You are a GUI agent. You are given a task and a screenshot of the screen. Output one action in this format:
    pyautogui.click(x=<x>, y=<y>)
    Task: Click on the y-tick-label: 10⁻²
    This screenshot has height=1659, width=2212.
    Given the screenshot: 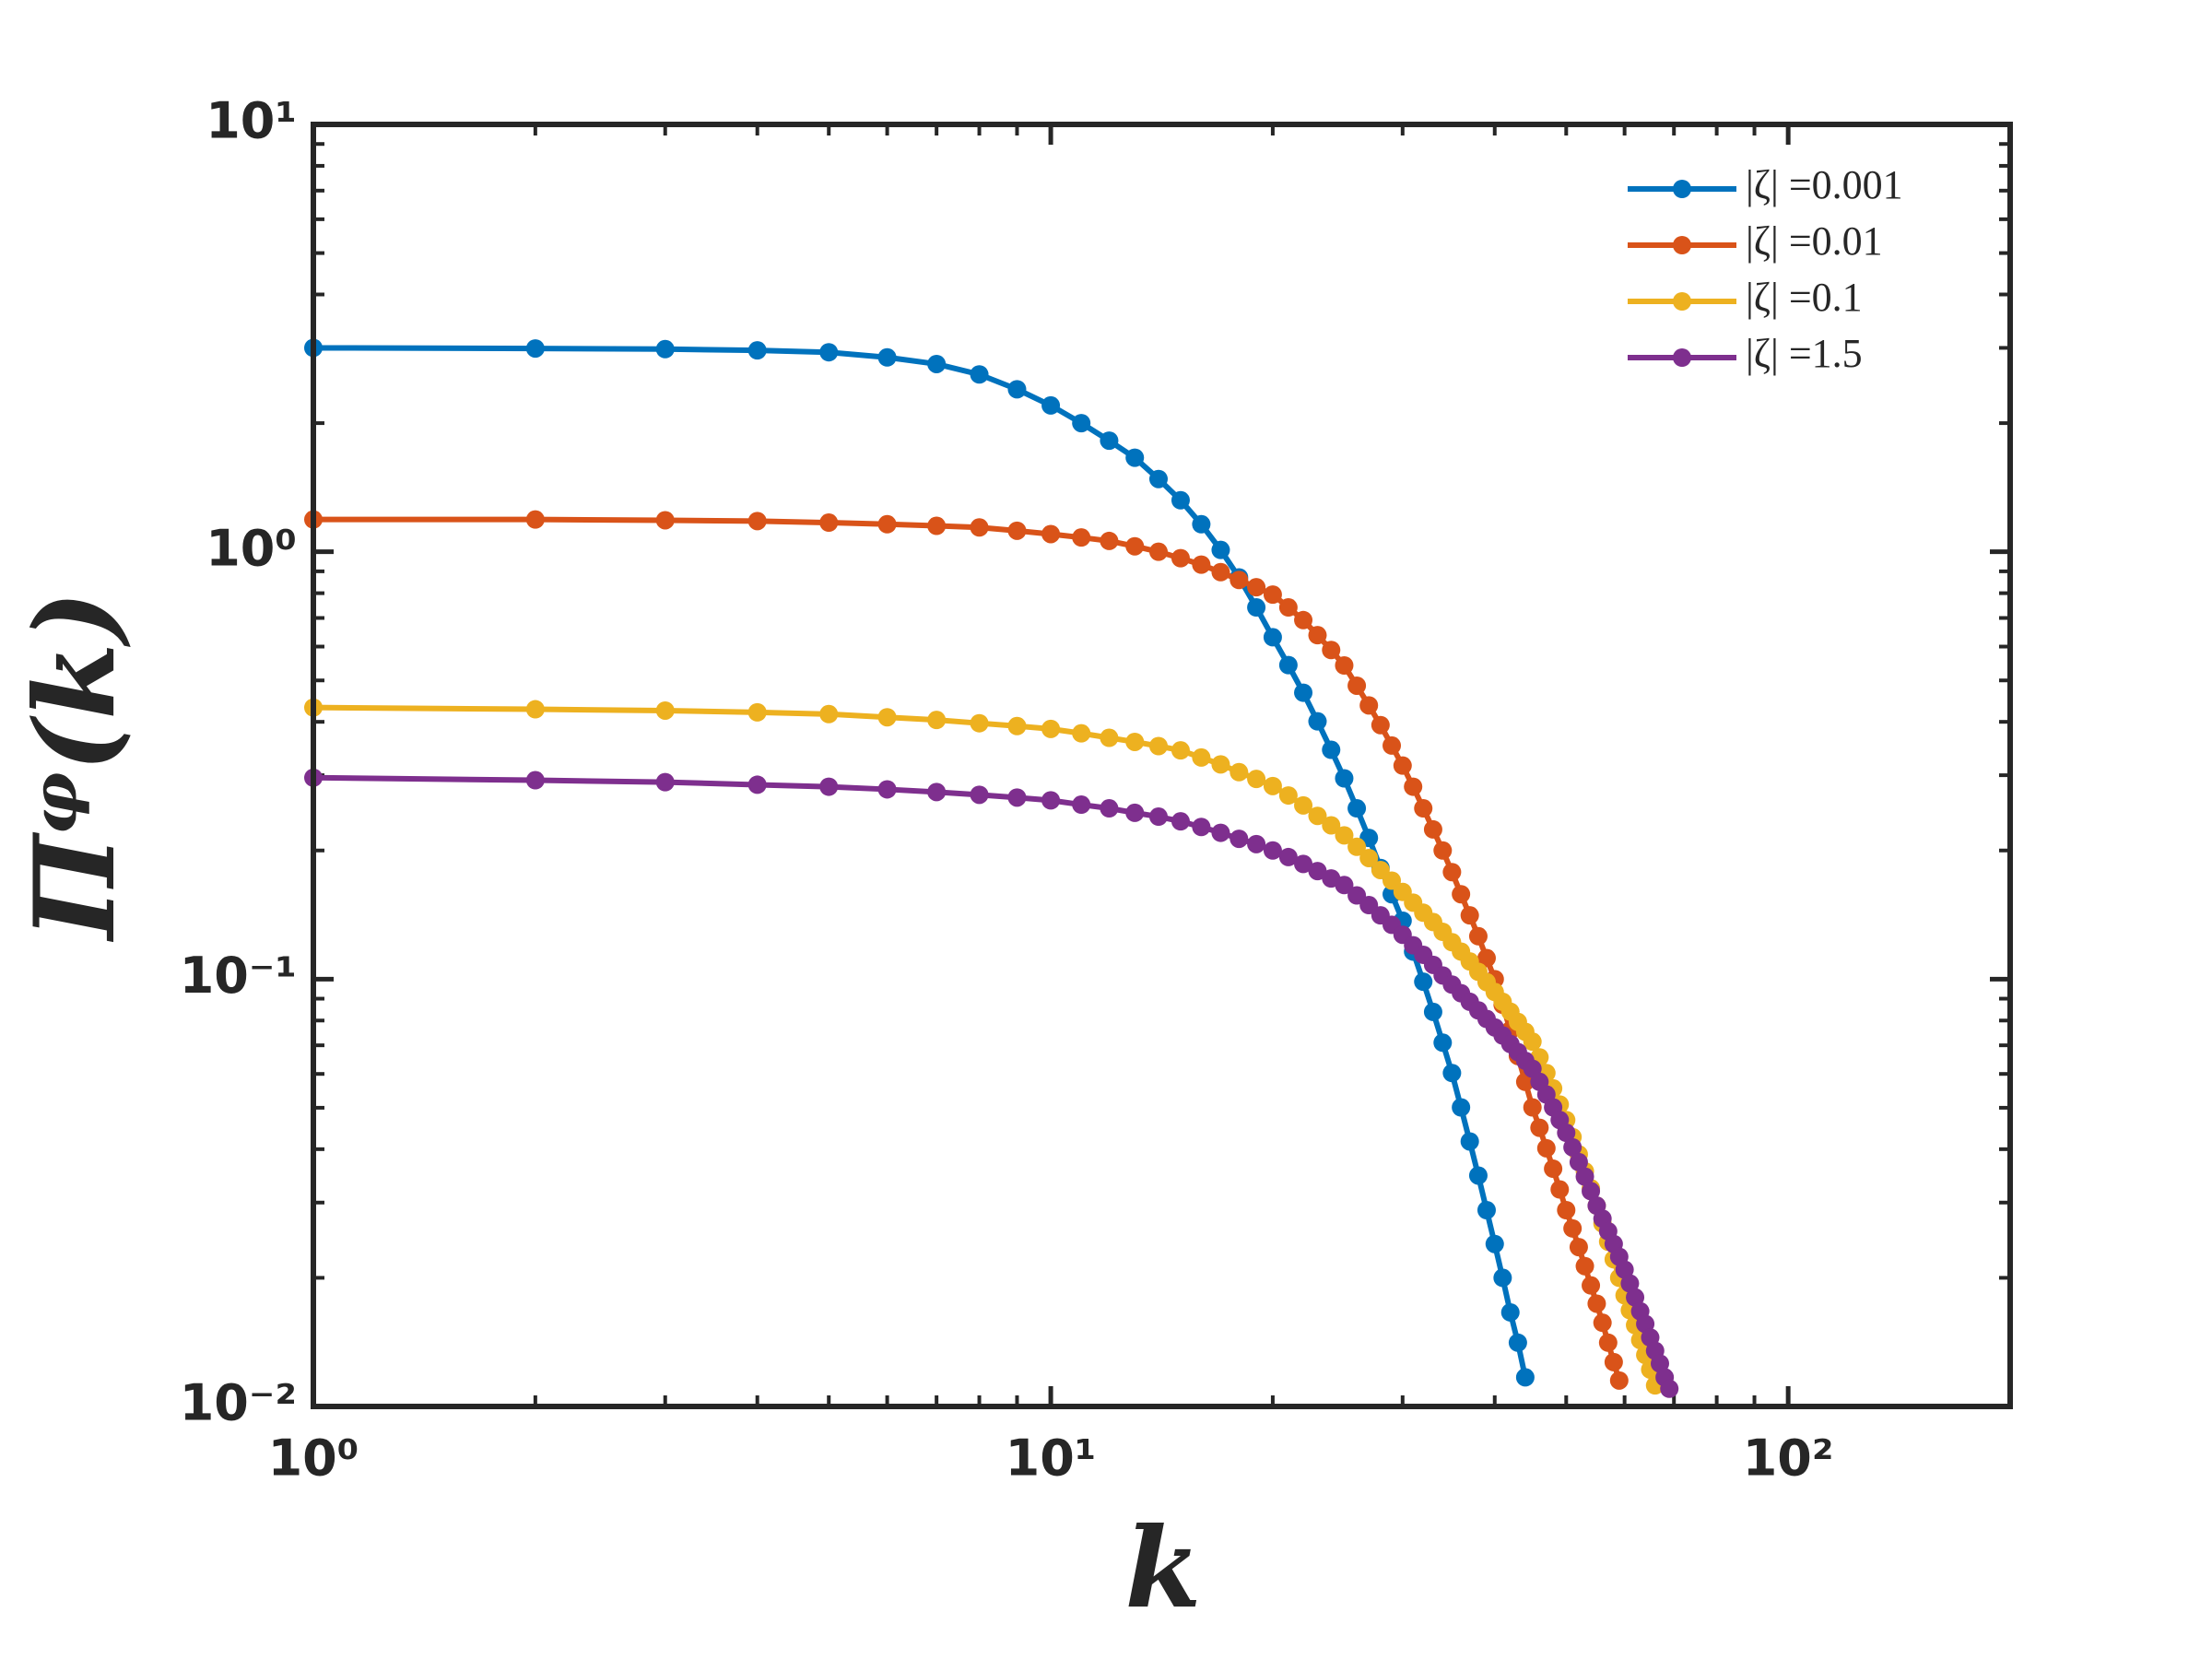 What is the action you would take?
    pyautogui.click(x=238, y=1403)
    